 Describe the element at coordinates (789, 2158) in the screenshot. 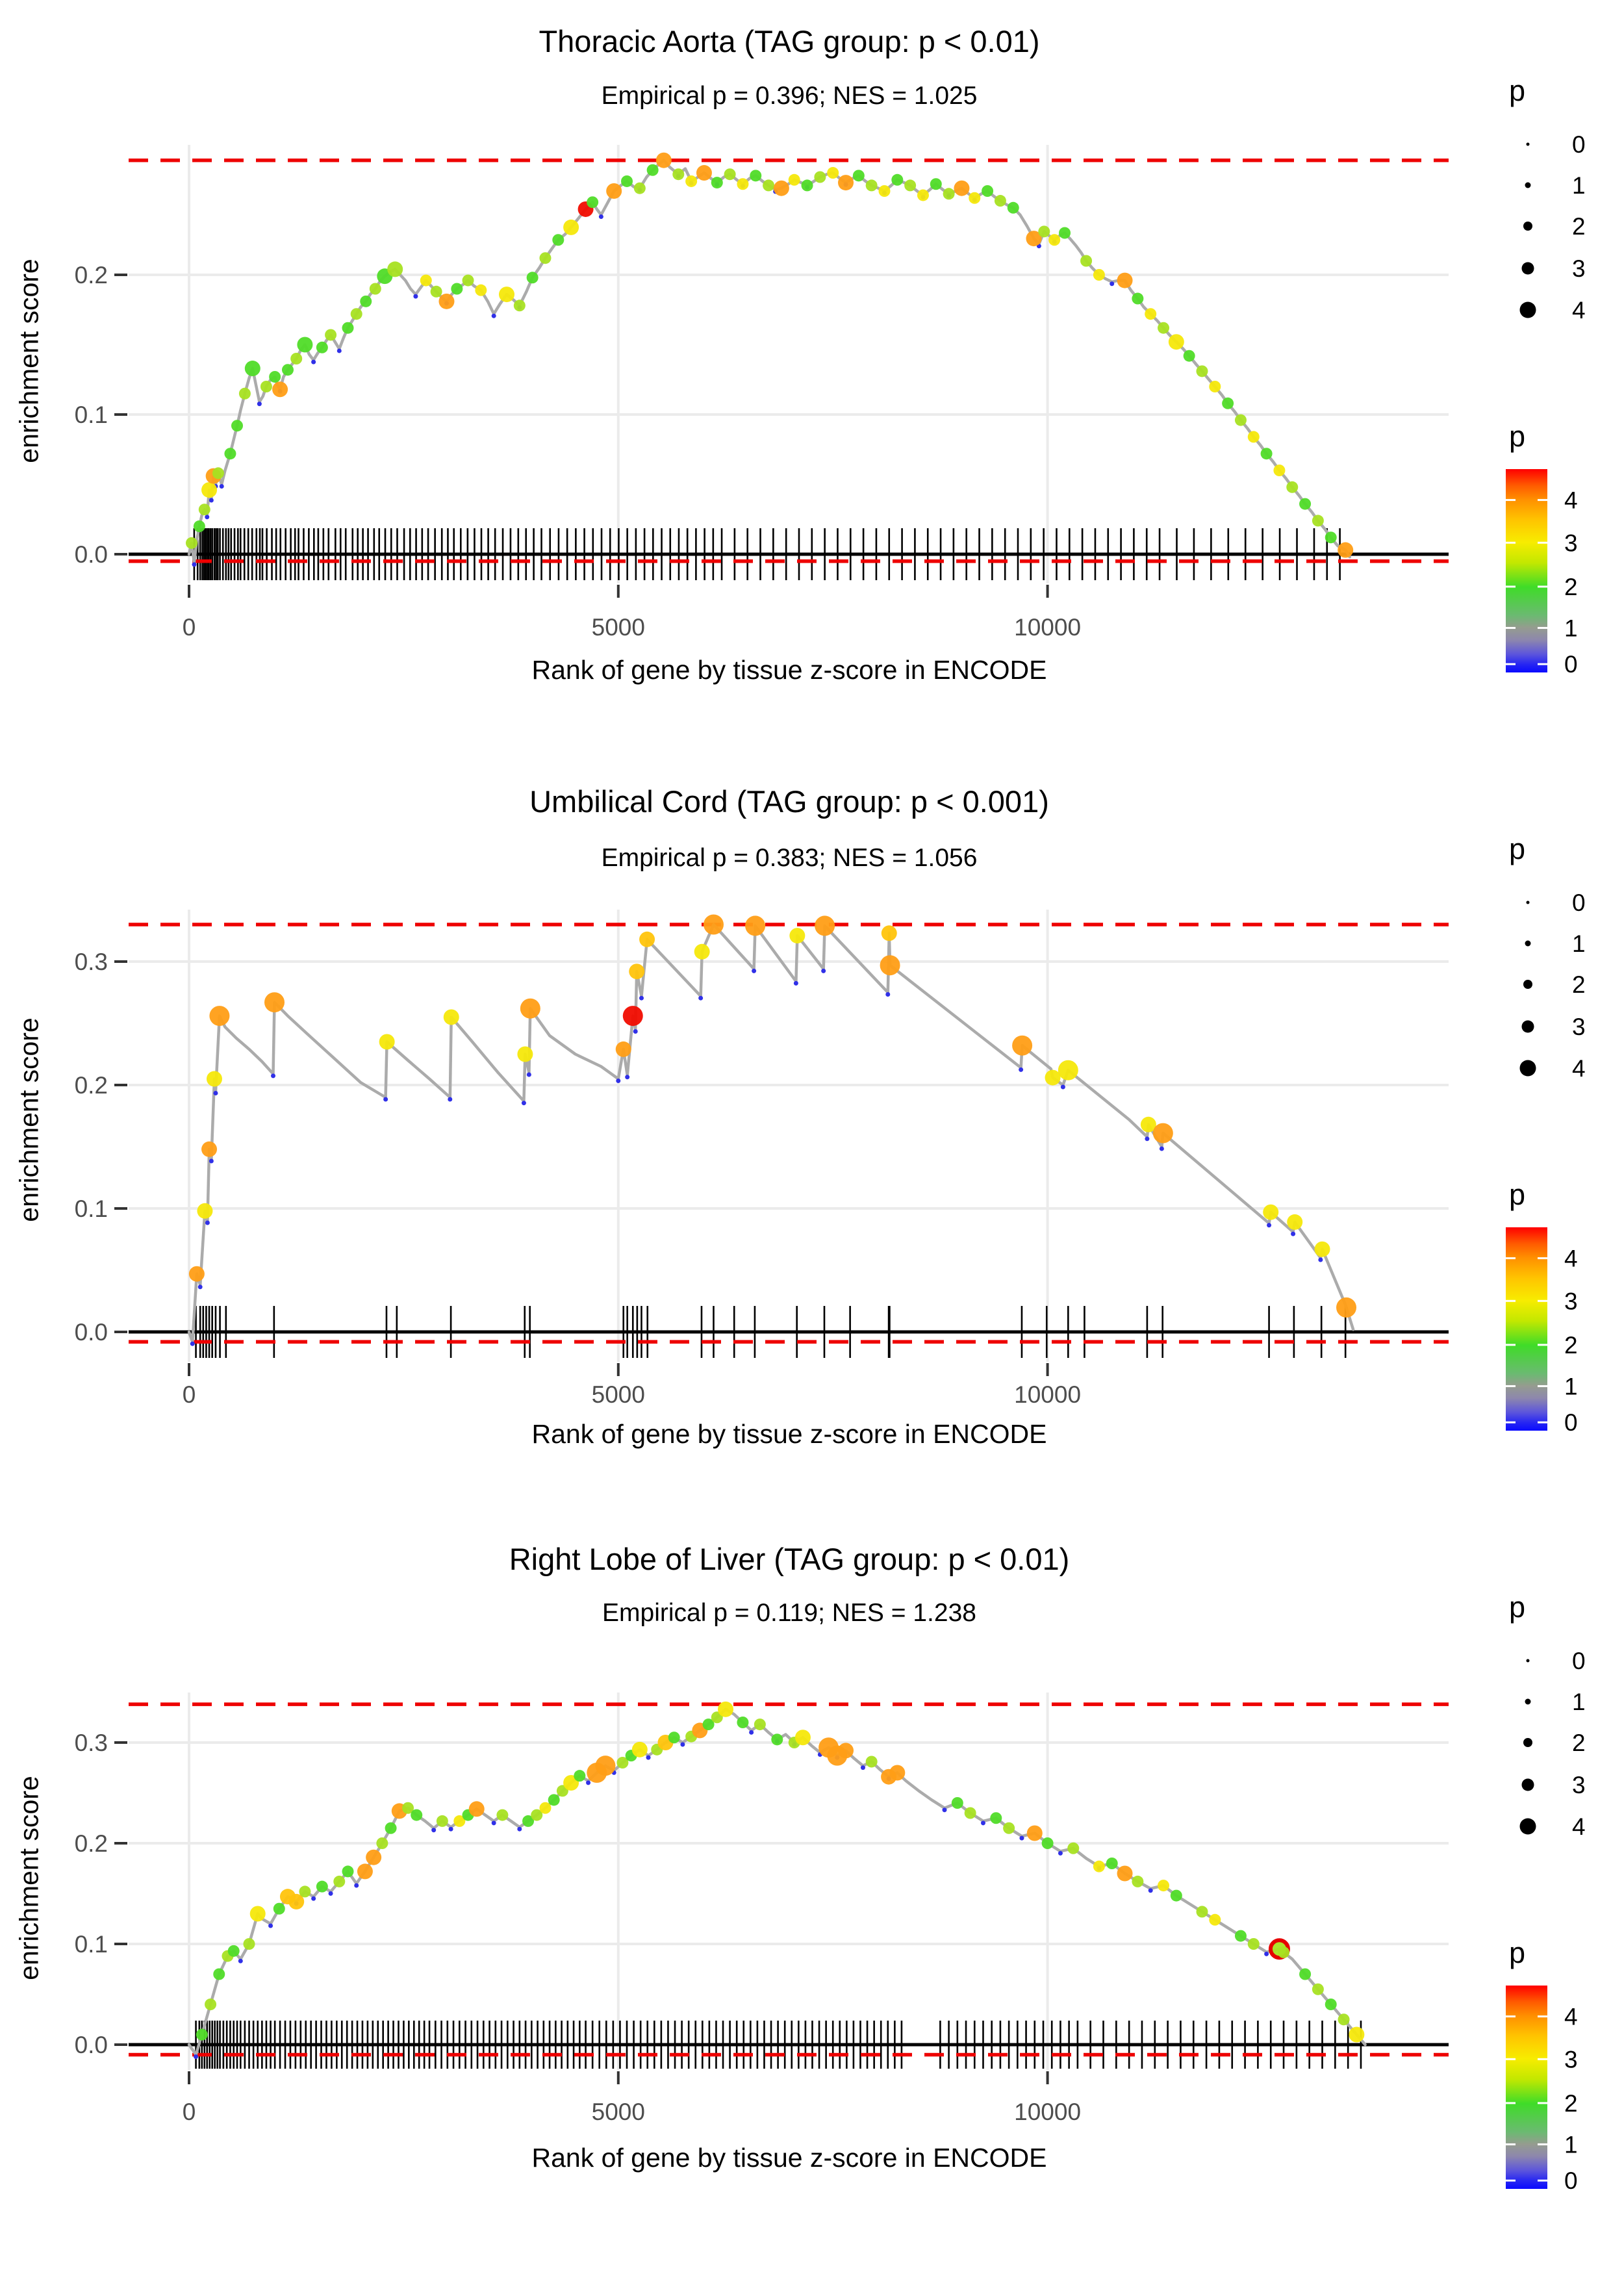

I see `panel3-x-axis-label: Rank of gene by tissue z-score in ENCODE` at that location.